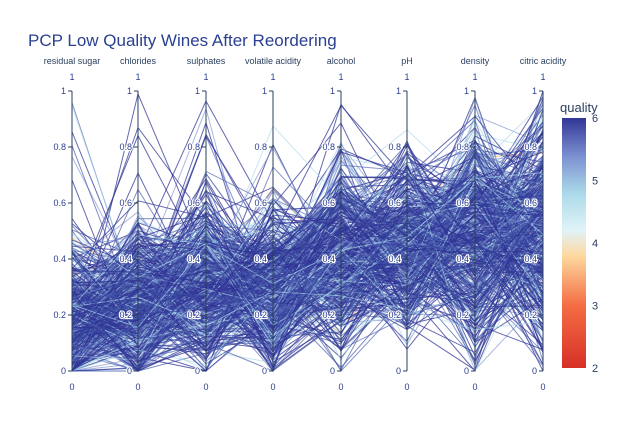 The width and height of the screenshot is (624, 446). I want to click on axis-alcohol: alcohol 00 0.2 0.4 0.6 0.8 11, so click(338, 224).